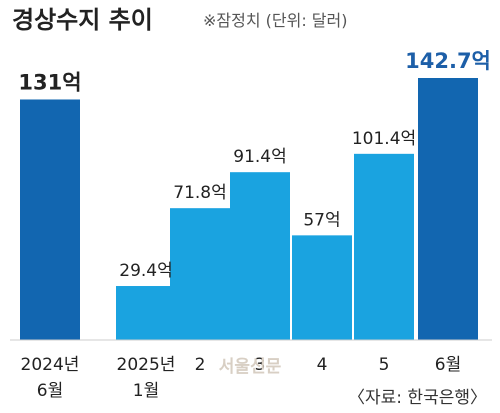 The height and width of the screenshot is (413, 500). What do you see at coordinates (384, 139) in the screenshot?
I see `value-label-5: 101.4억` at bounding box center [384, 139].